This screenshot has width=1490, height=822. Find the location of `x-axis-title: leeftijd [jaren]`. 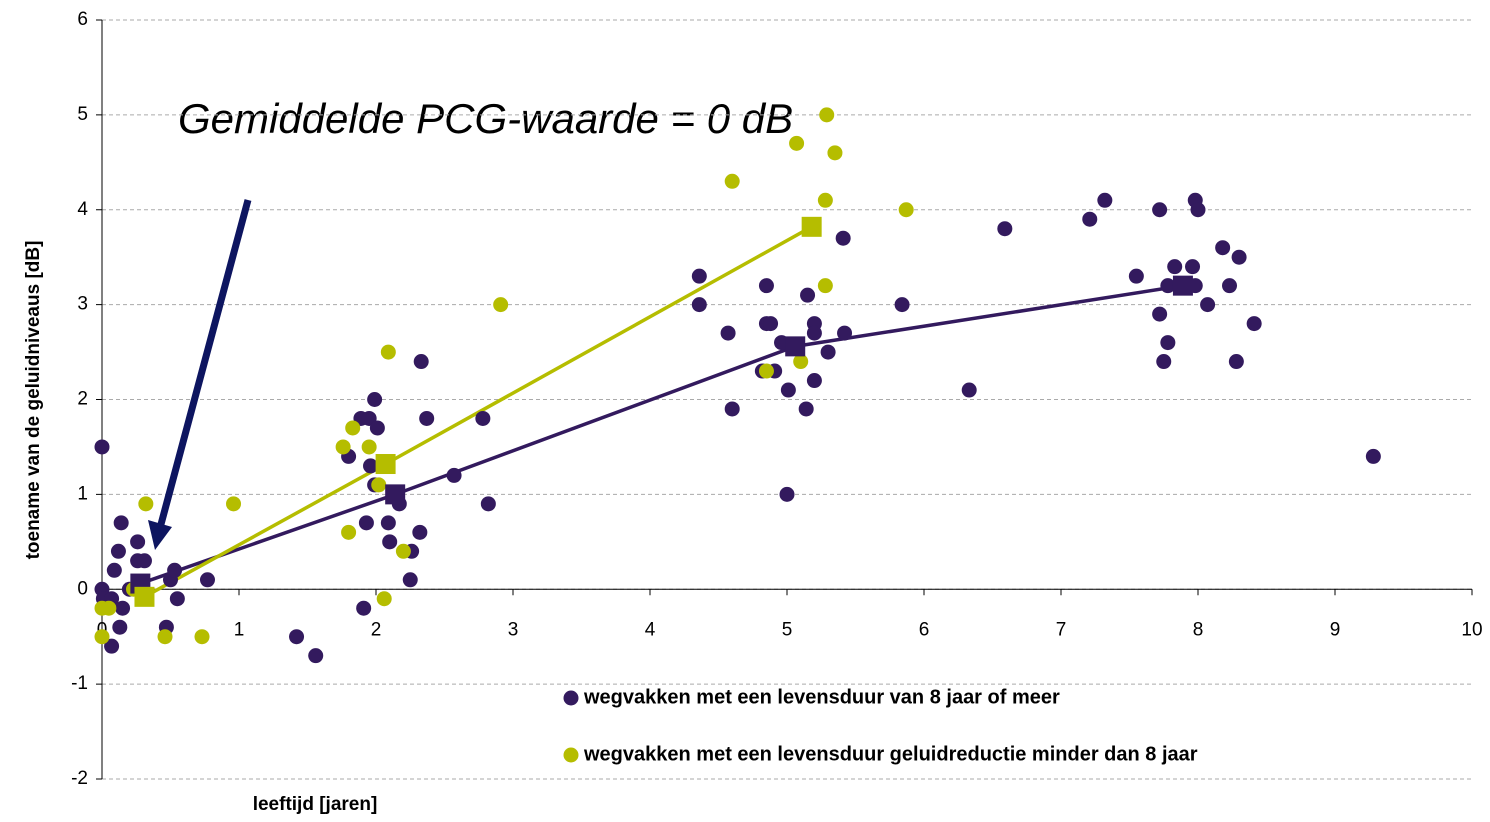

x-axis-title: leeftijd [jaren] is located at coordinates (315, 804).